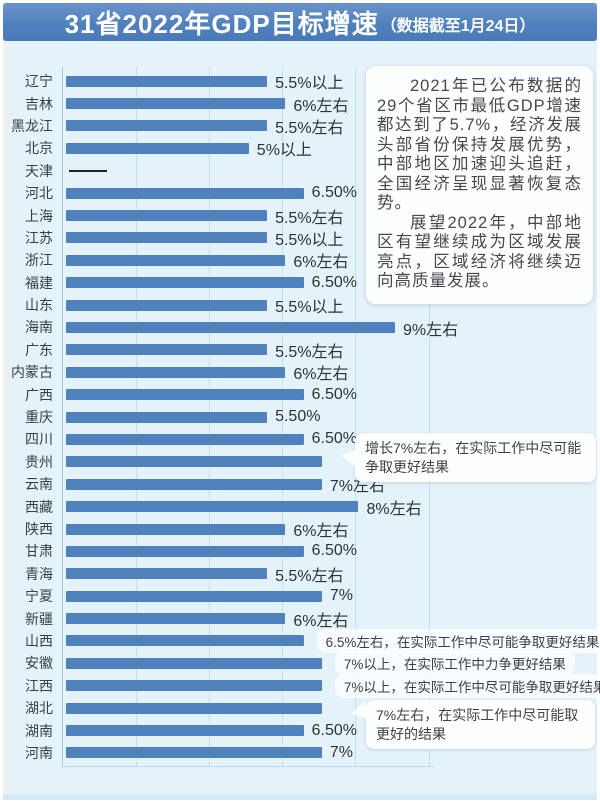  I want to click on province-label: 江苏, so click(39, 237).